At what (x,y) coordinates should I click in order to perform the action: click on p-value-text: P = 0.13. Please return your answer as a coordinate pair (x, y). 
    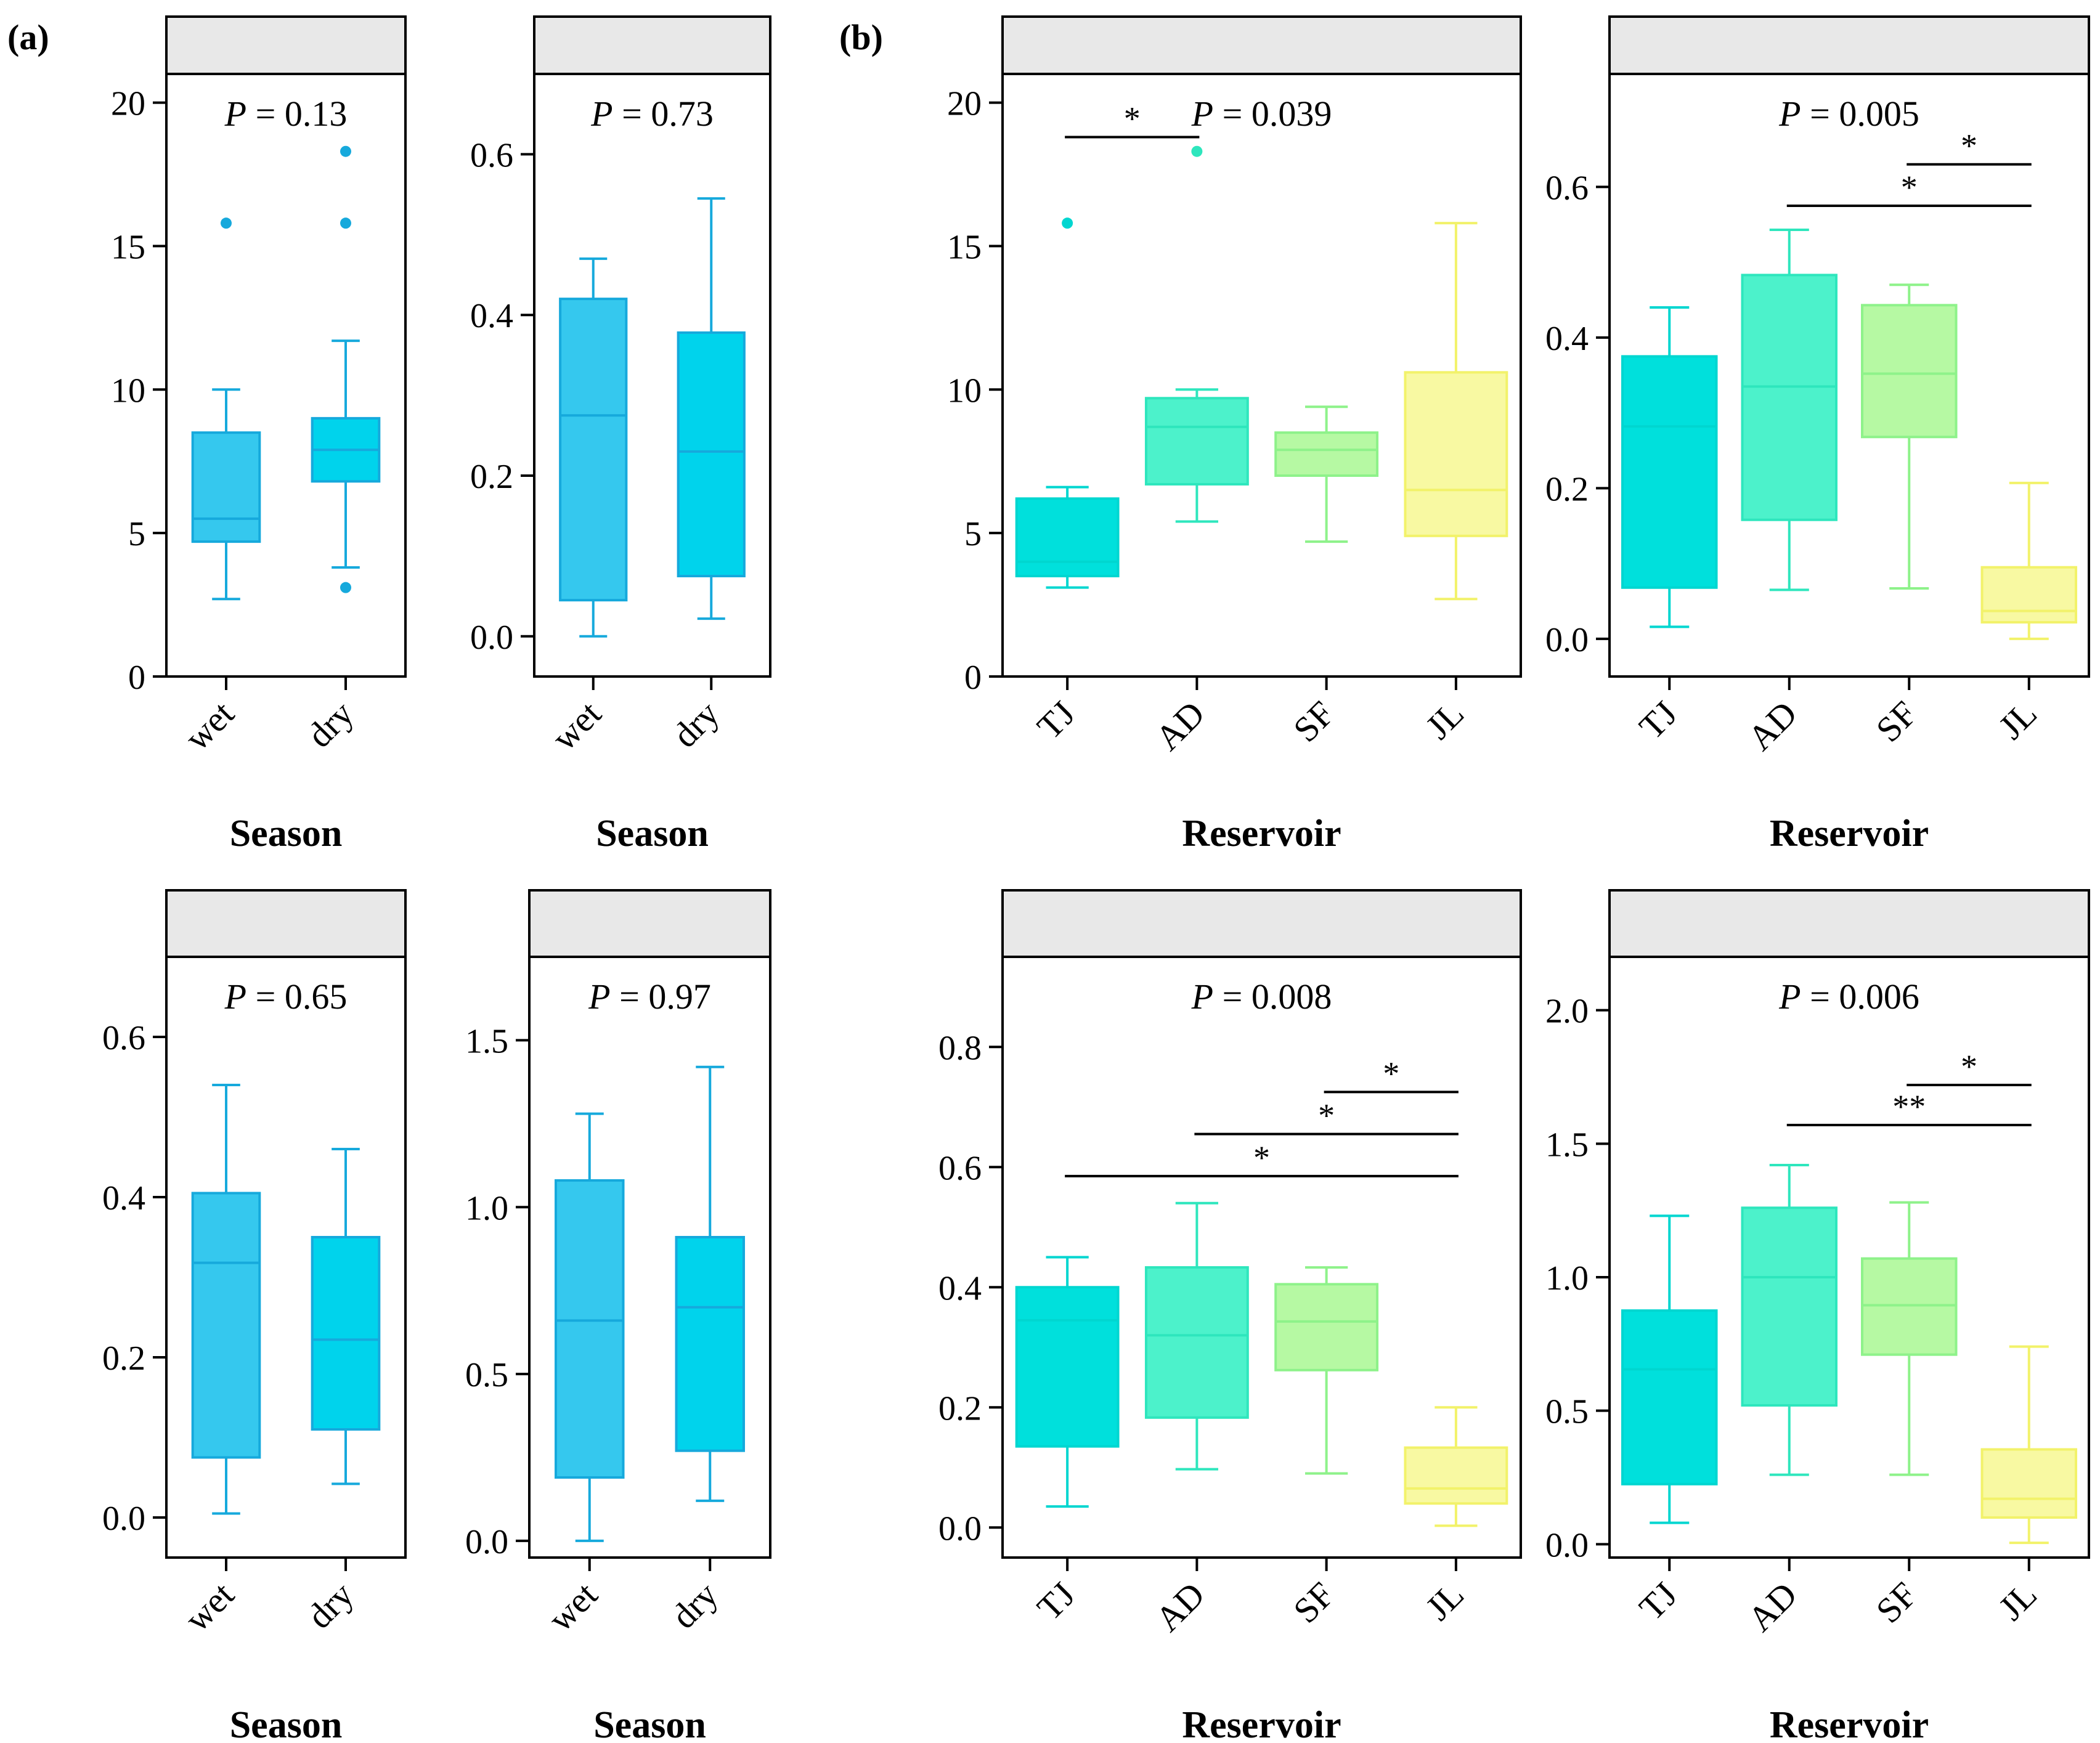
    Looking at the image, I should click on (286, 114).